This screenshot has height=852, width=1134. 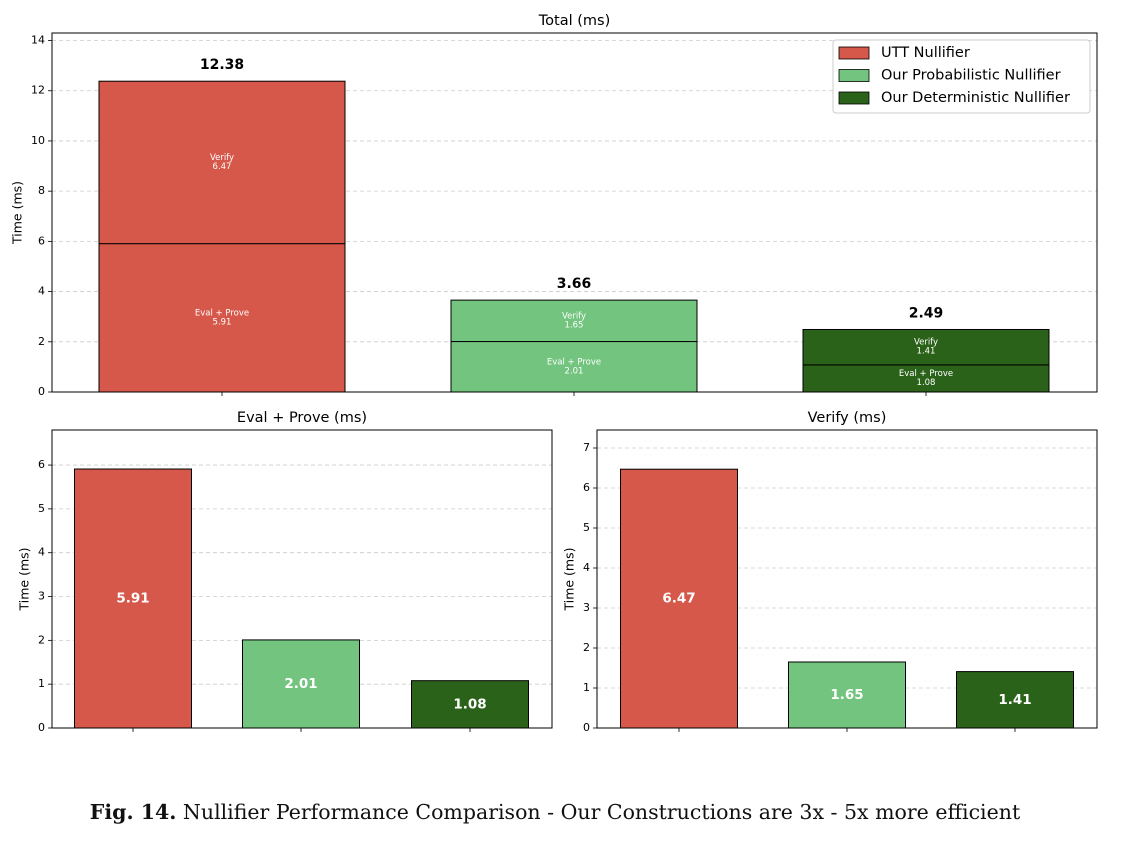 What do you see at coordinates (847, 418) in the screenshot?
I see `chart-title: Verify (ms)` at bounding box center [847, 418].